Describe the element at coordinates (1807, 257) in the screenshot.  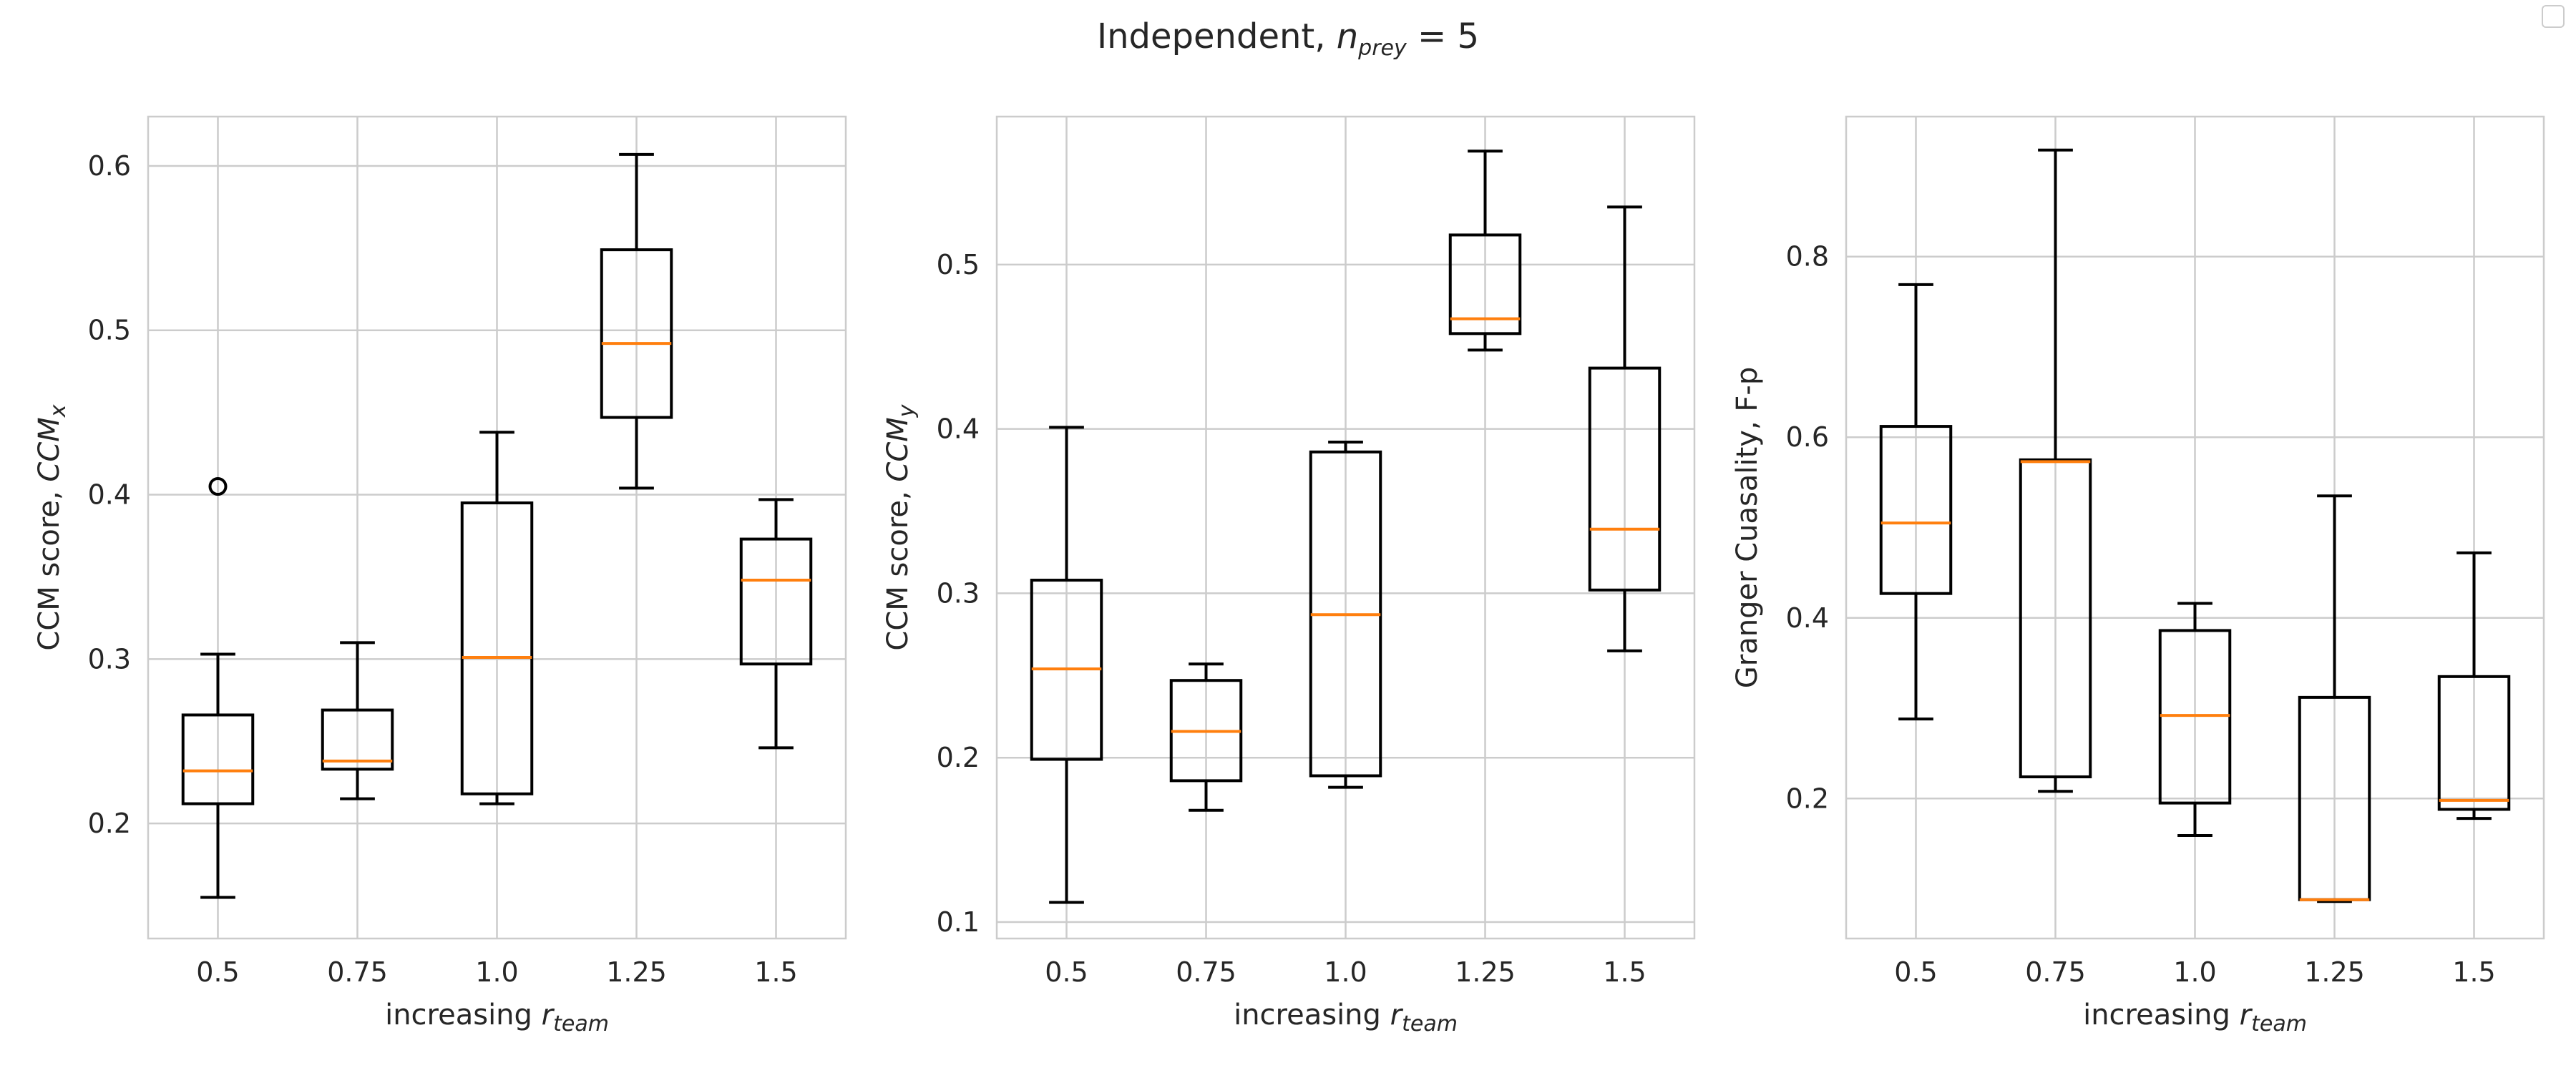
I see `y-tick-label: 0.8` at that location.